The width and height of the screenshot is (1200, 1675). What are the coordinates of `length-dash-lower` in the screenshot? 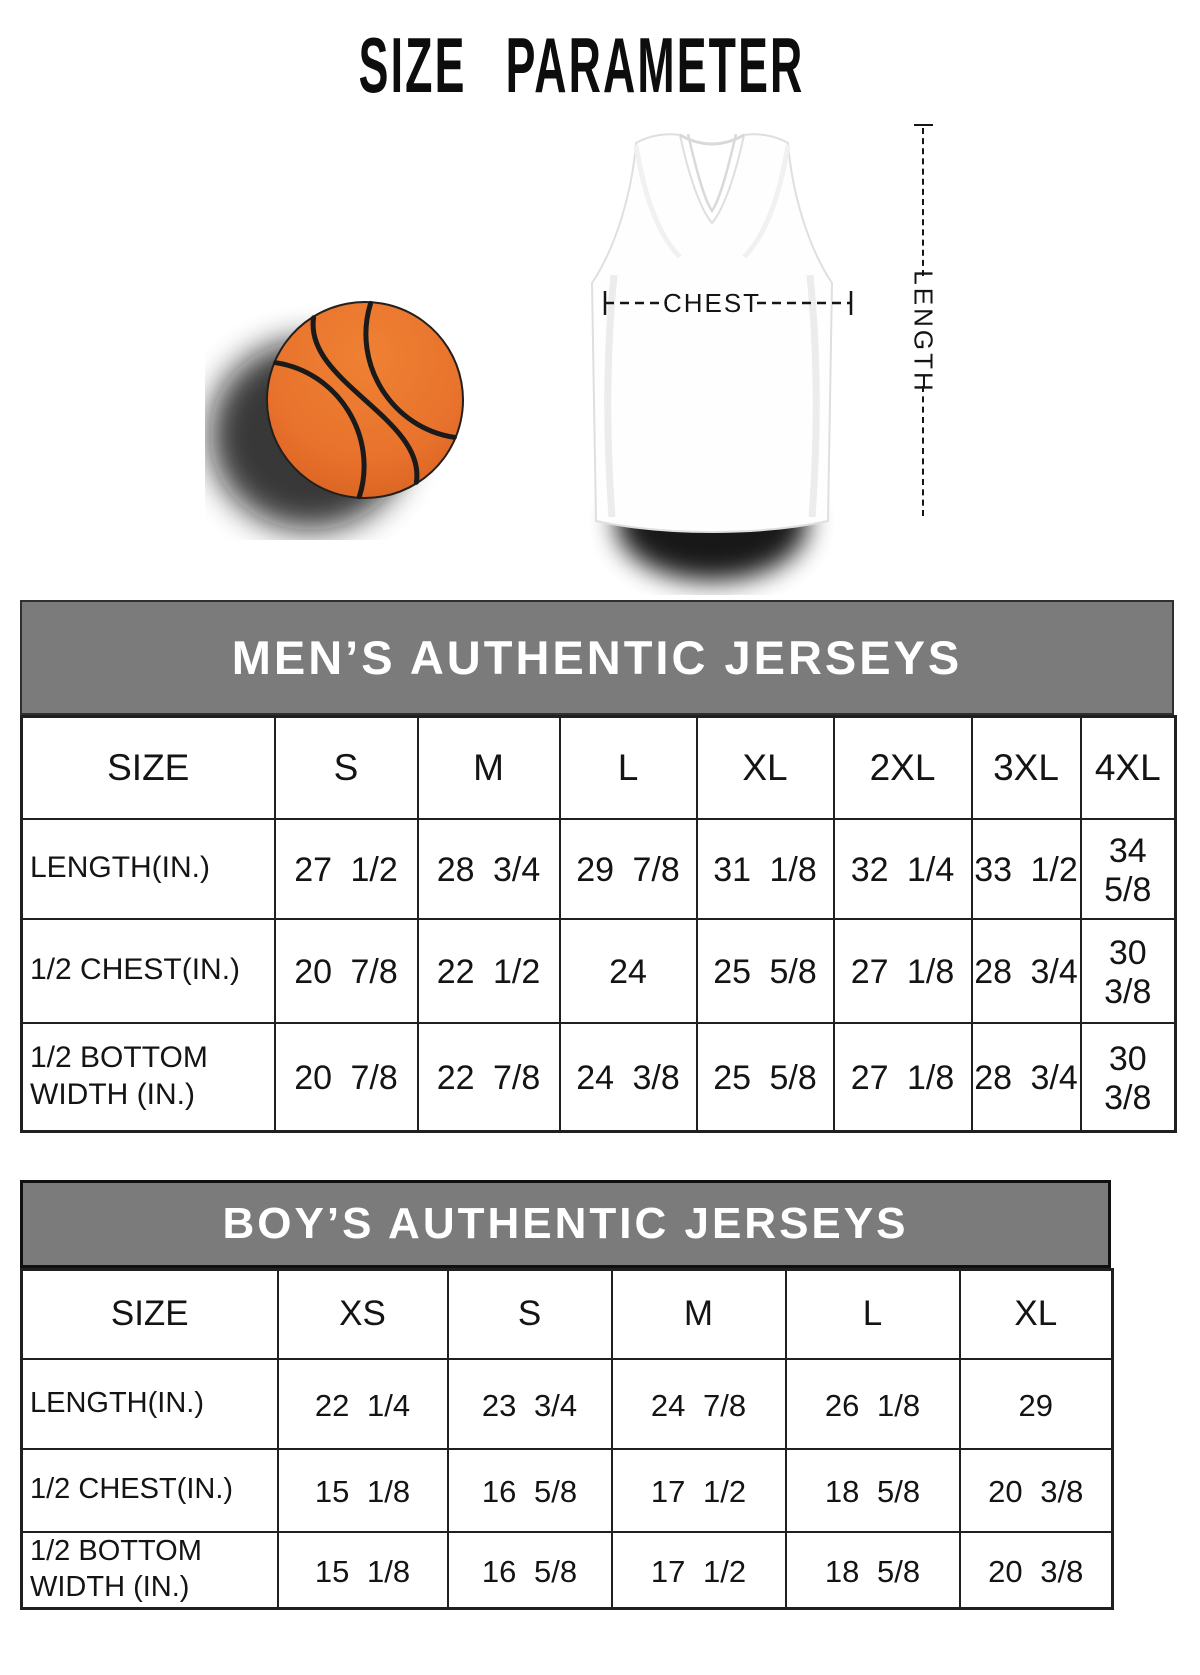 It's located at (923, 451).